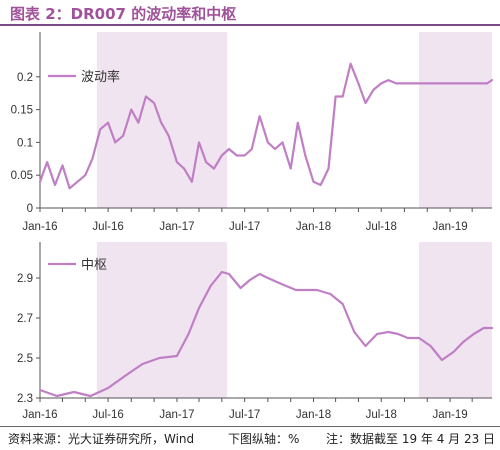 The image size is (500, 450). What do you see at coordinates (25, 78) in the screenshot?
I see `y-tick-label: 0.2` at bounding box center [25, 78].